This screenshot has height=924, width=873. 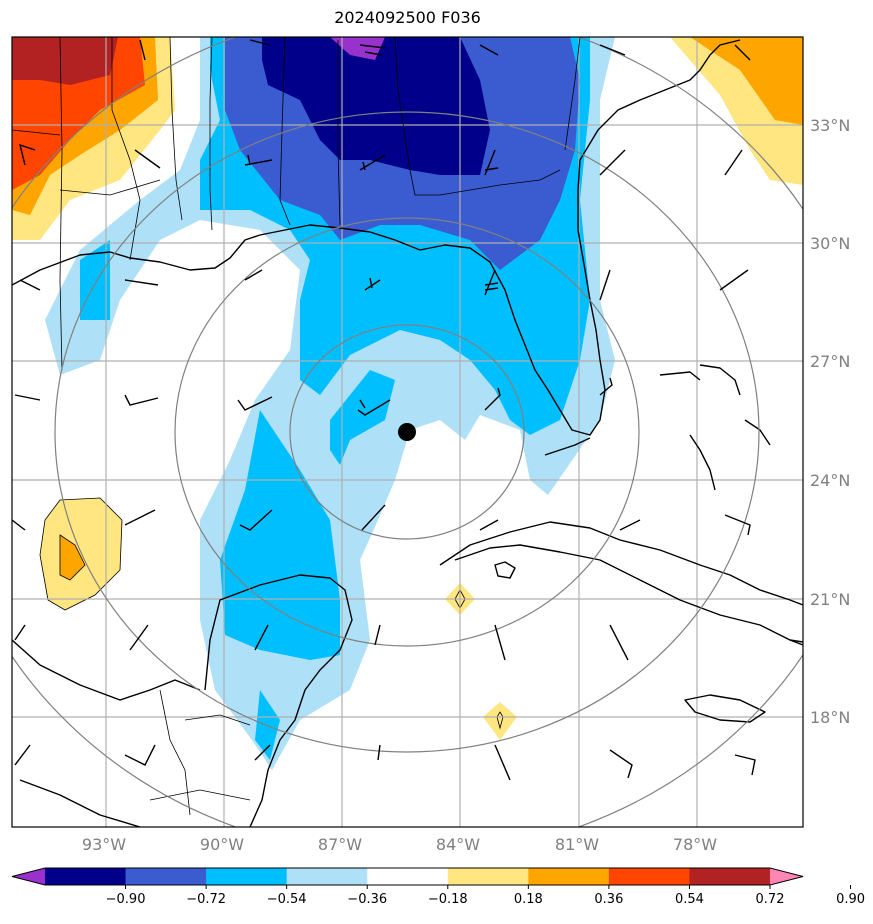 I want to click on central-america-coast, so click(x=80, y=803).